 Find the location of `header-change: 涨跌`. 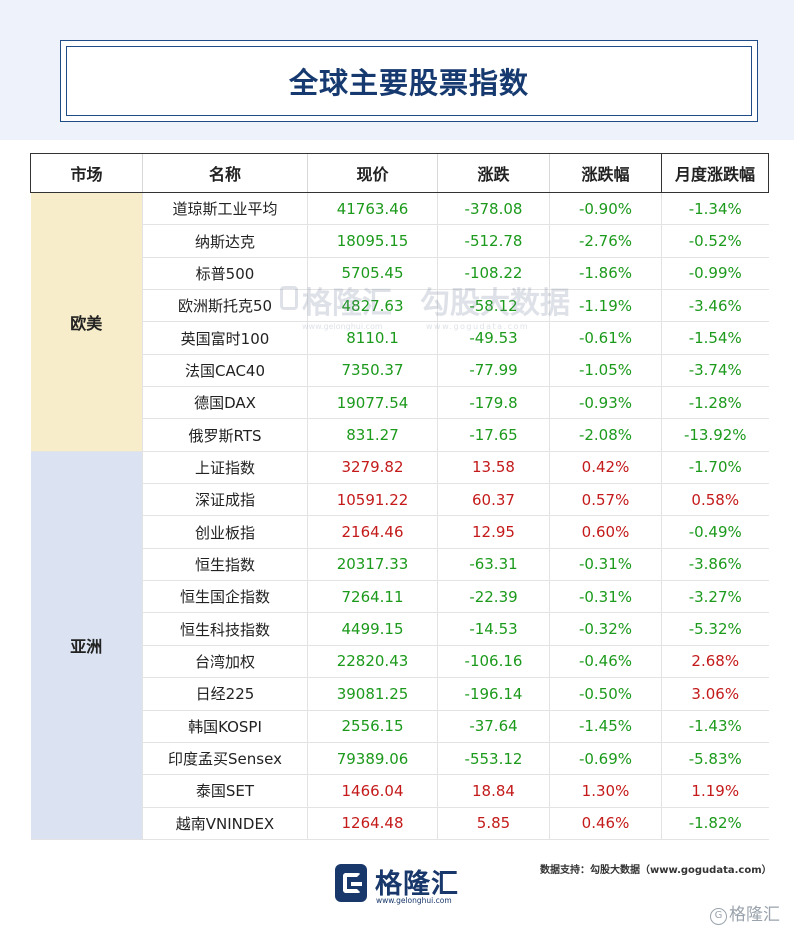

header-change: 涨跌 is located at coordinates (493, 173).